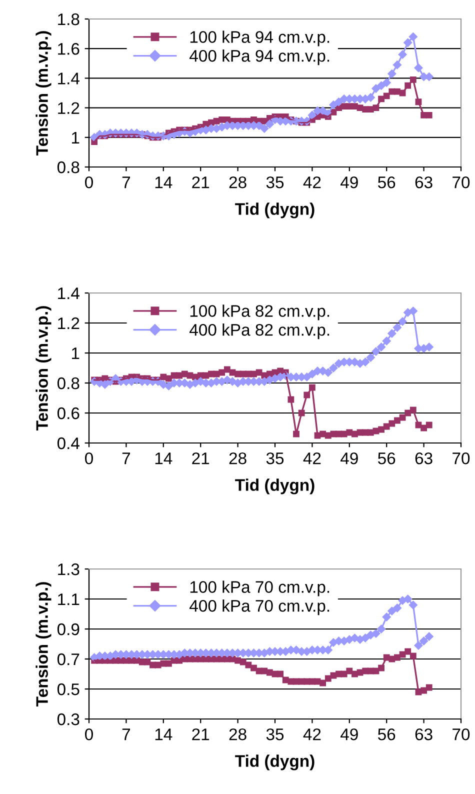 The image size is (475, 794). I want to click on y-tick-label: 0.3, so click(68, 719).